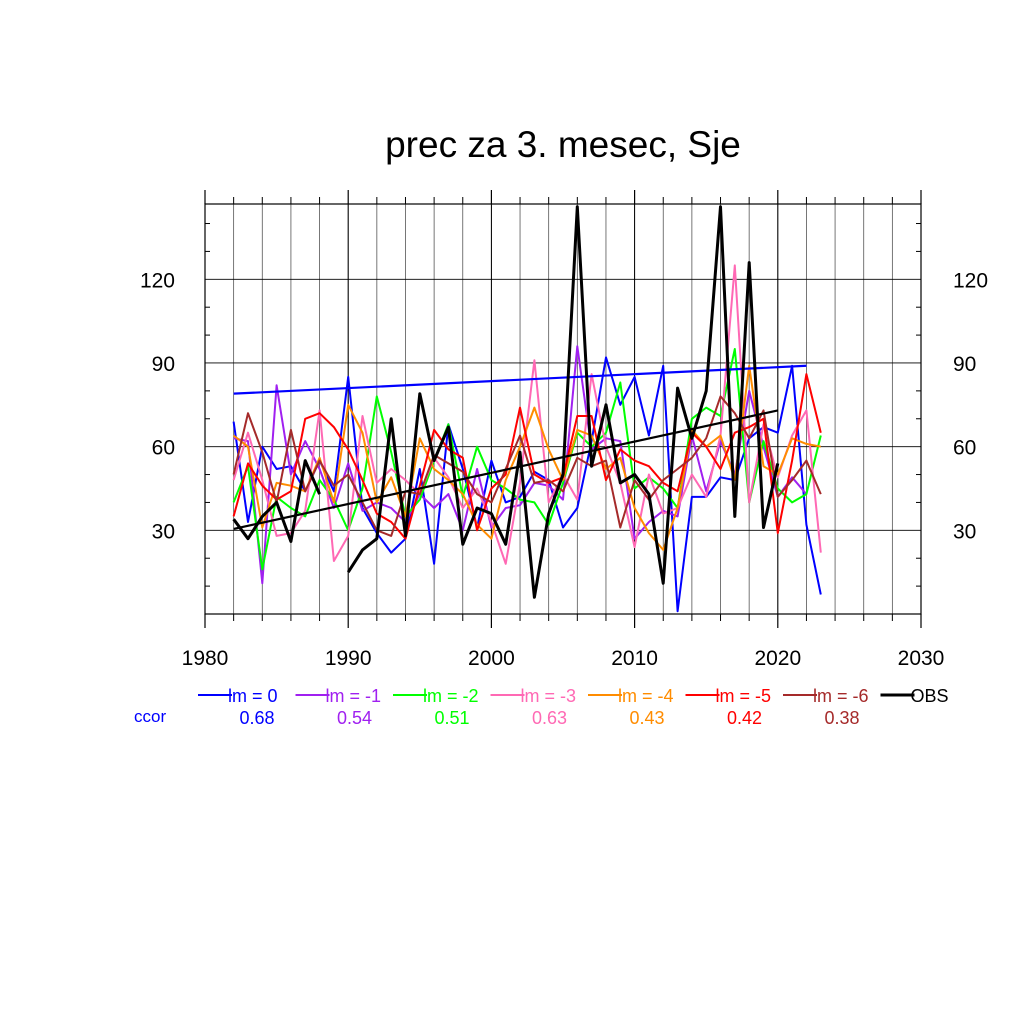 The height and width of the screenshot is (1024, 1024). What do you see at coordinates (841, 718) in the screenshot?
I see `legend-ccor-value: 0.38` at bounding box center [841, 718].